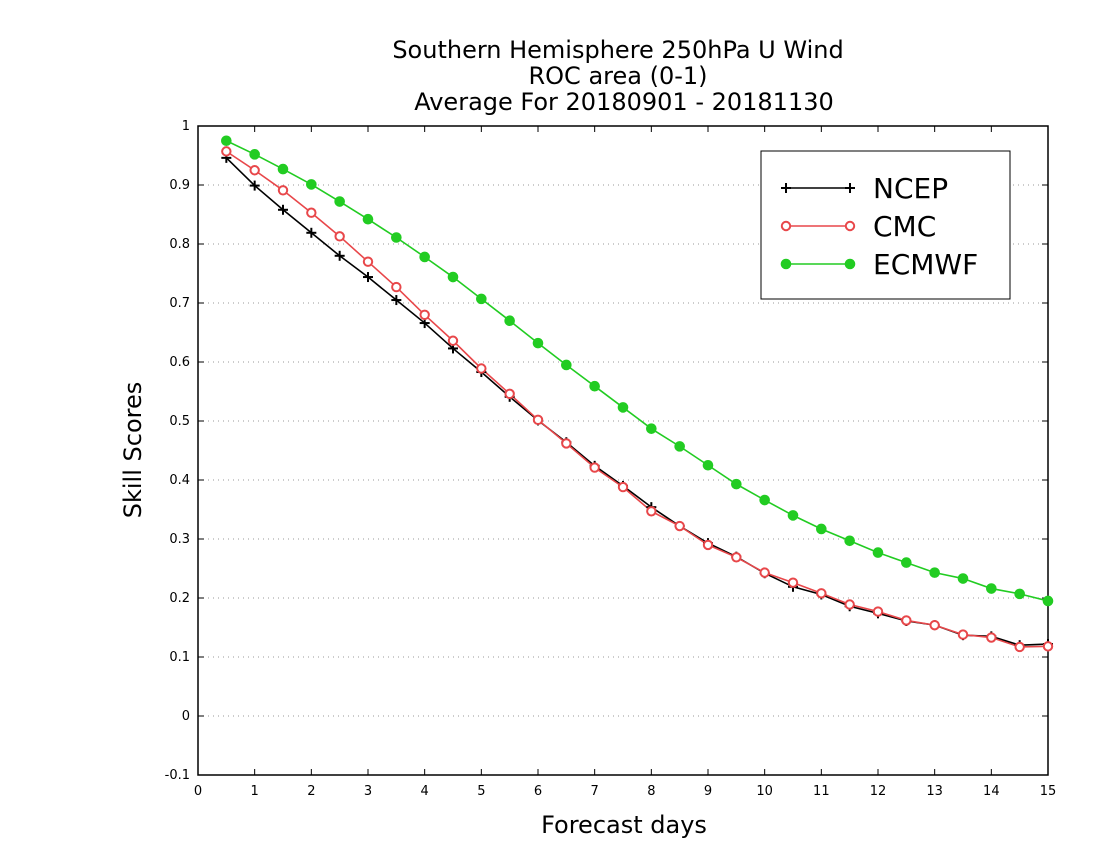 The height and width of the screenshot is (850, 1100). What do you see at coordinates (368, 791) in the screenshot?
I see `x-tick-label-3: 3` at bounding box center [368, 791].